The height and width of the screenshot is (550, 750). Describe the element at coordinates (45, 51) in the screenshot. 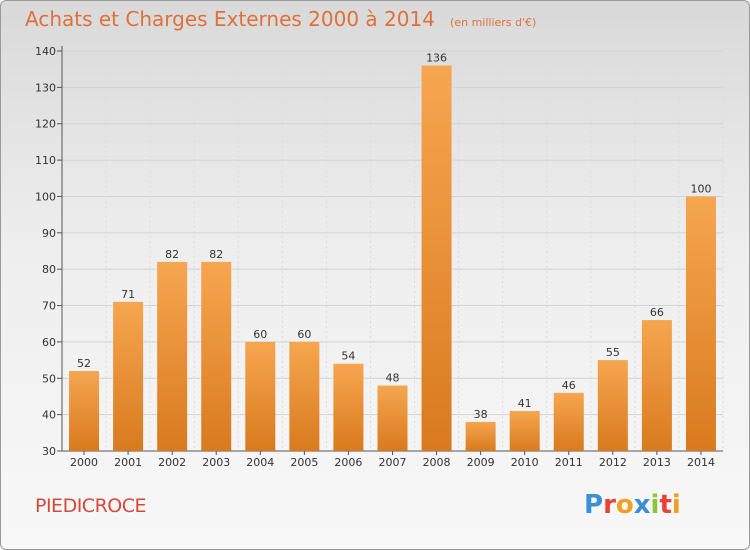

I see `y-tick-label: 140` at that location.